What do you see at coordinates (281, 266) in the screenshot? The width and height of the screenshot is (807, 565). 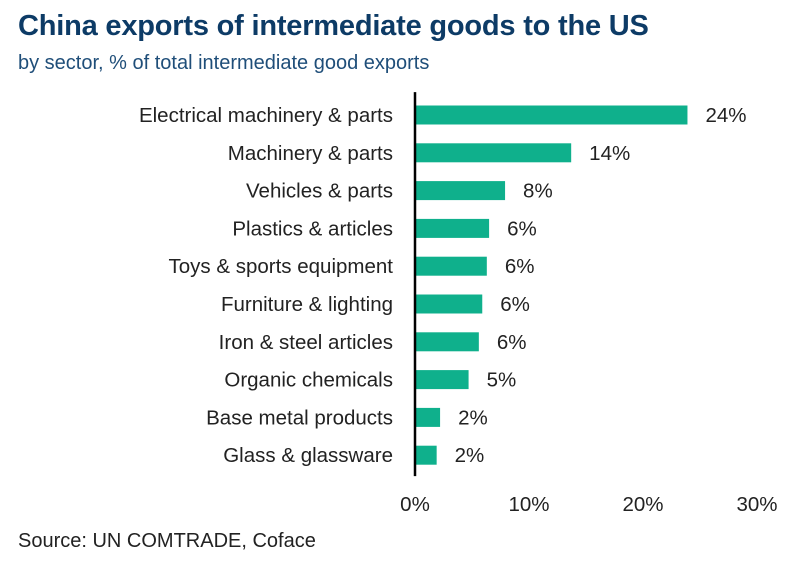 I see `category-label: Toys & sports equipment` at bounding box center [281, 266].